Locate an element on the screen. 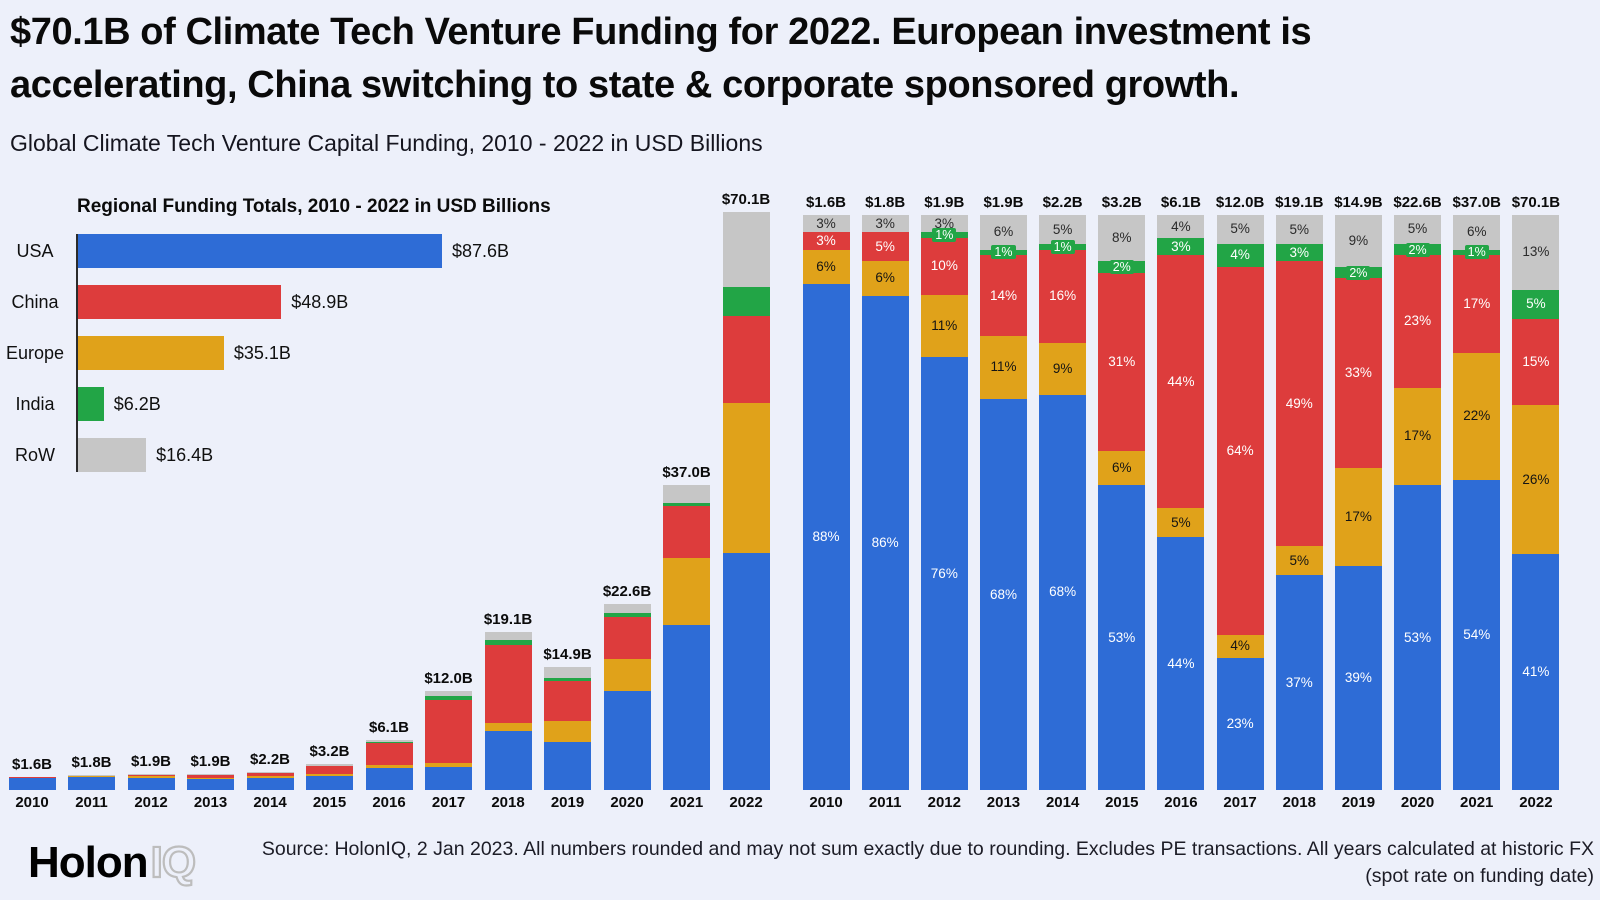 This screenshot has width=1600, height=900. segment-percent-label: 54% is located at coordinates (1477, 634).